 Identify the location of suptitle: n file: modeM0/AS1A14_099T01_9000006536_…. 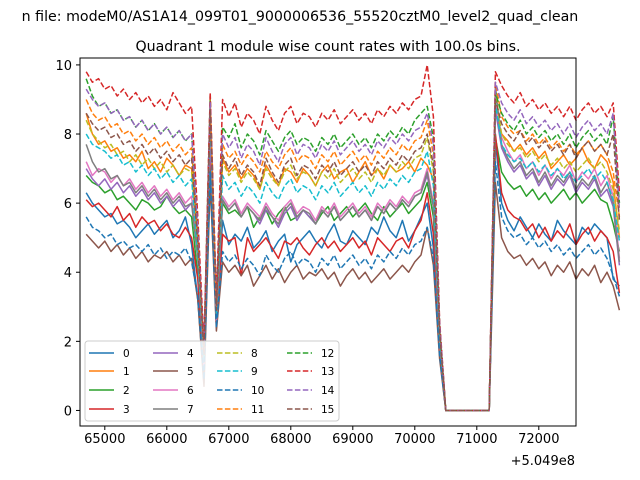
(300, 17).